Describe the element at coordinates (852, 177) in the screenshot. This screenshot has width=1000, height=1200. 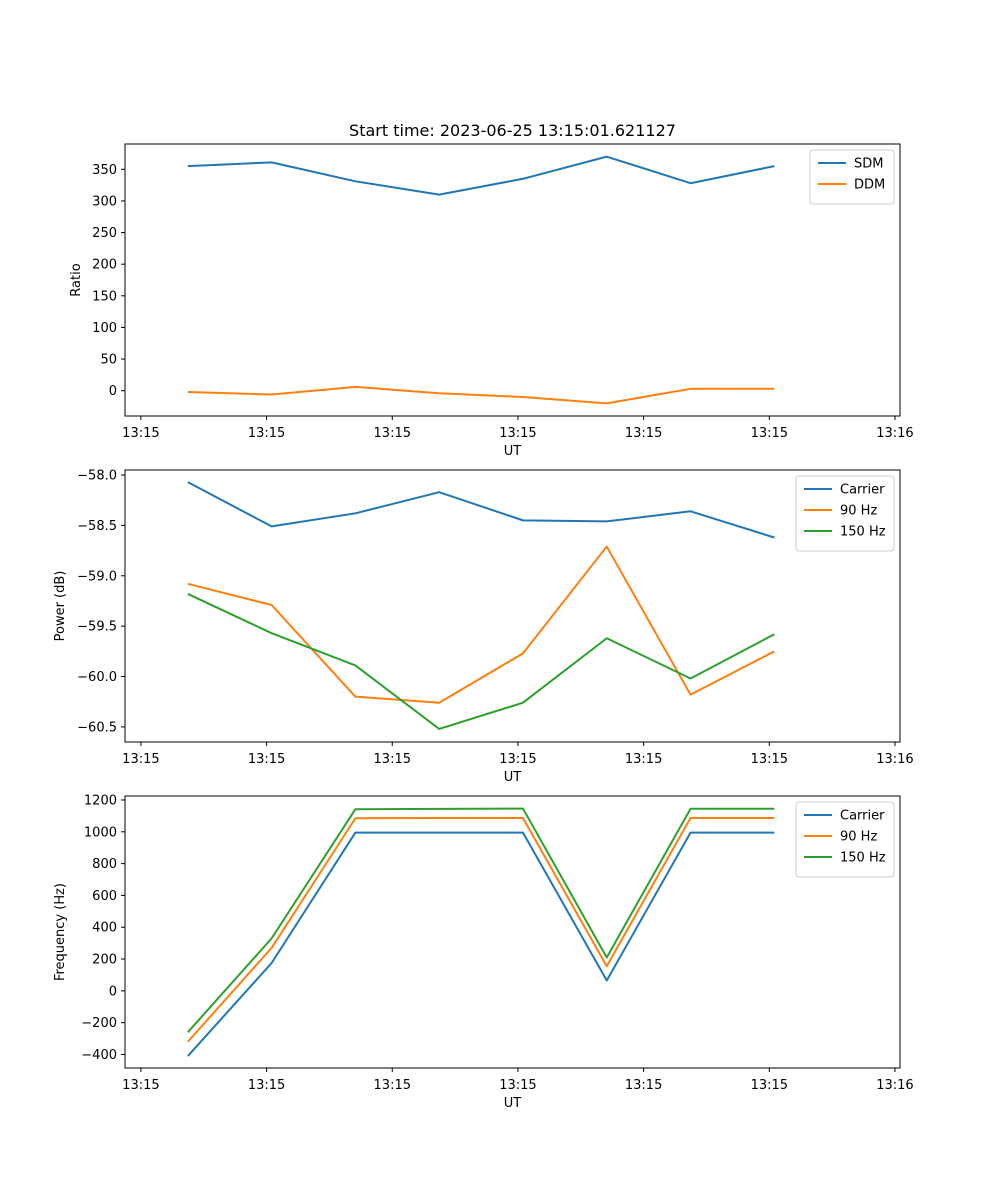
I see `legend: SDM DDM` at that location.